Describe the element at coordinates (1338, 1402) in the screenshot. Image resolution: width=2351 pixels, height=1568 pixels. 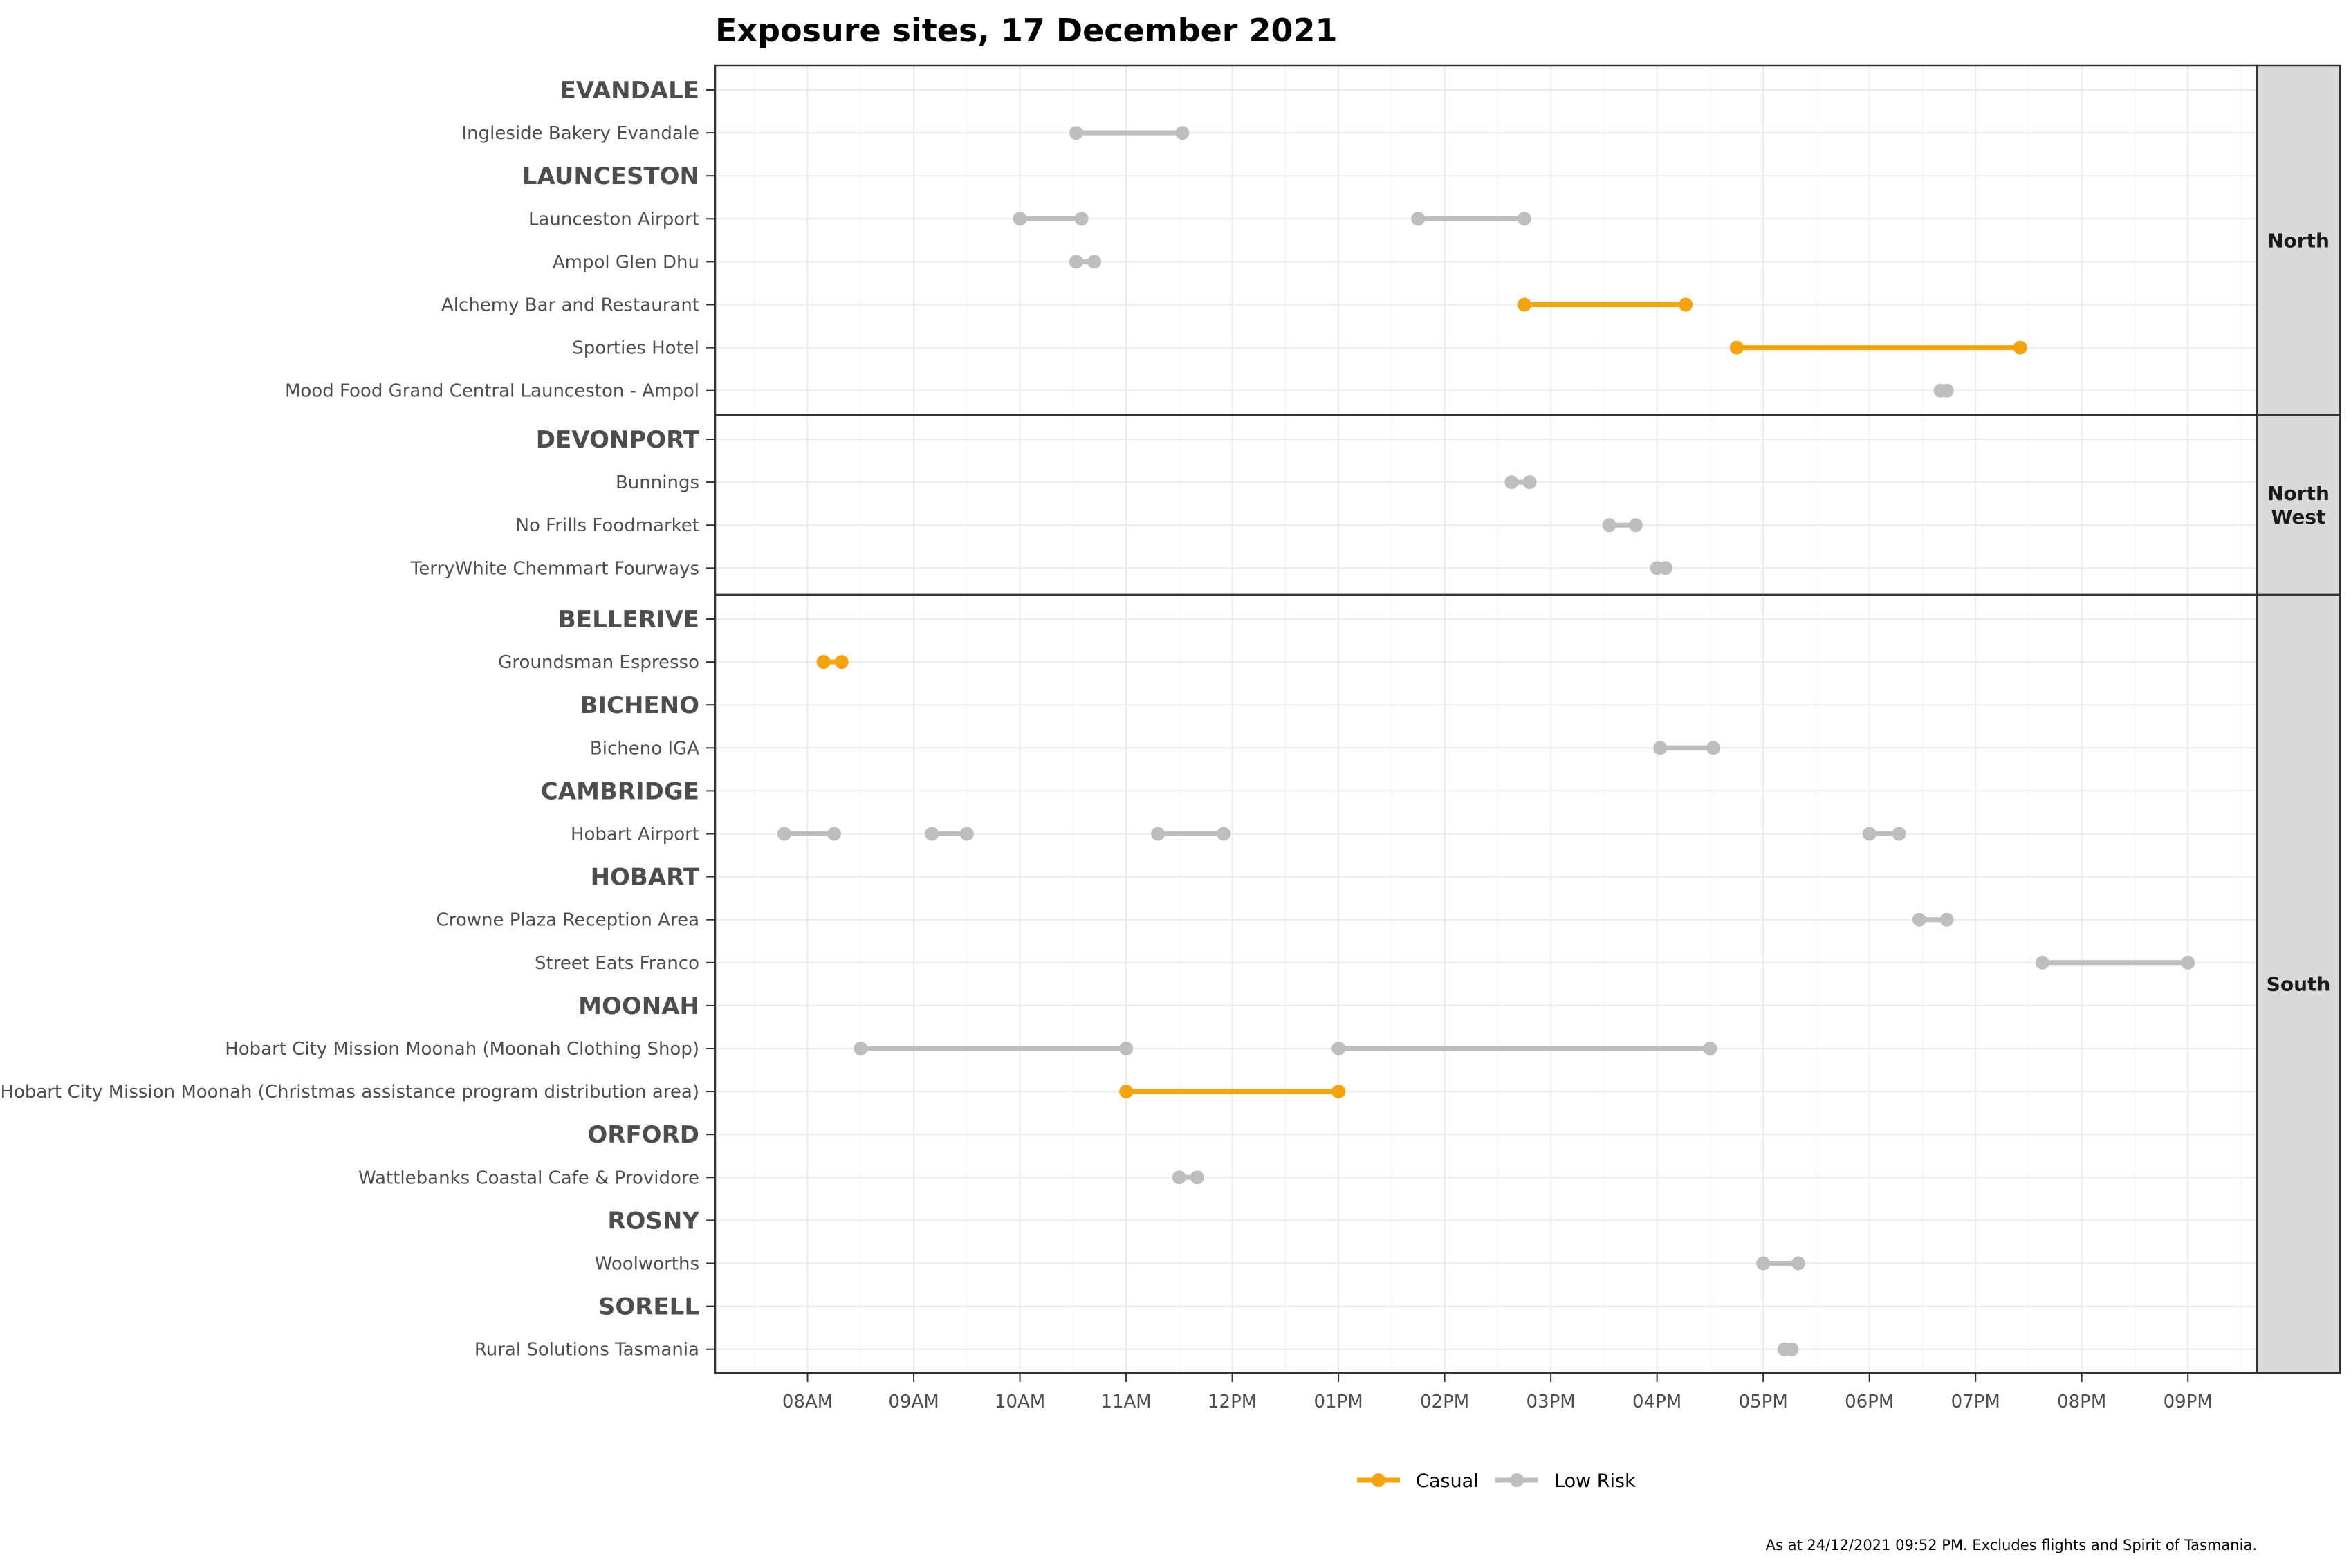
I see `x-tick-label: 01PM` at that location.